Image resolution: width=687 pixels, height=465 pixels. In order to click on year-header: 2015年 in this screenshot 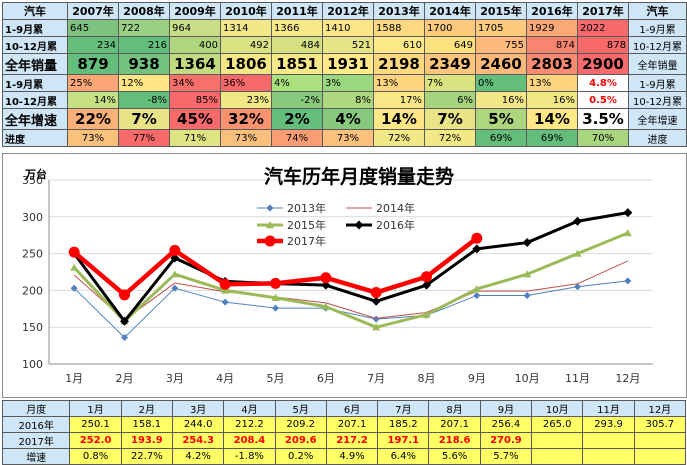, I will do `click(501, 11)`.